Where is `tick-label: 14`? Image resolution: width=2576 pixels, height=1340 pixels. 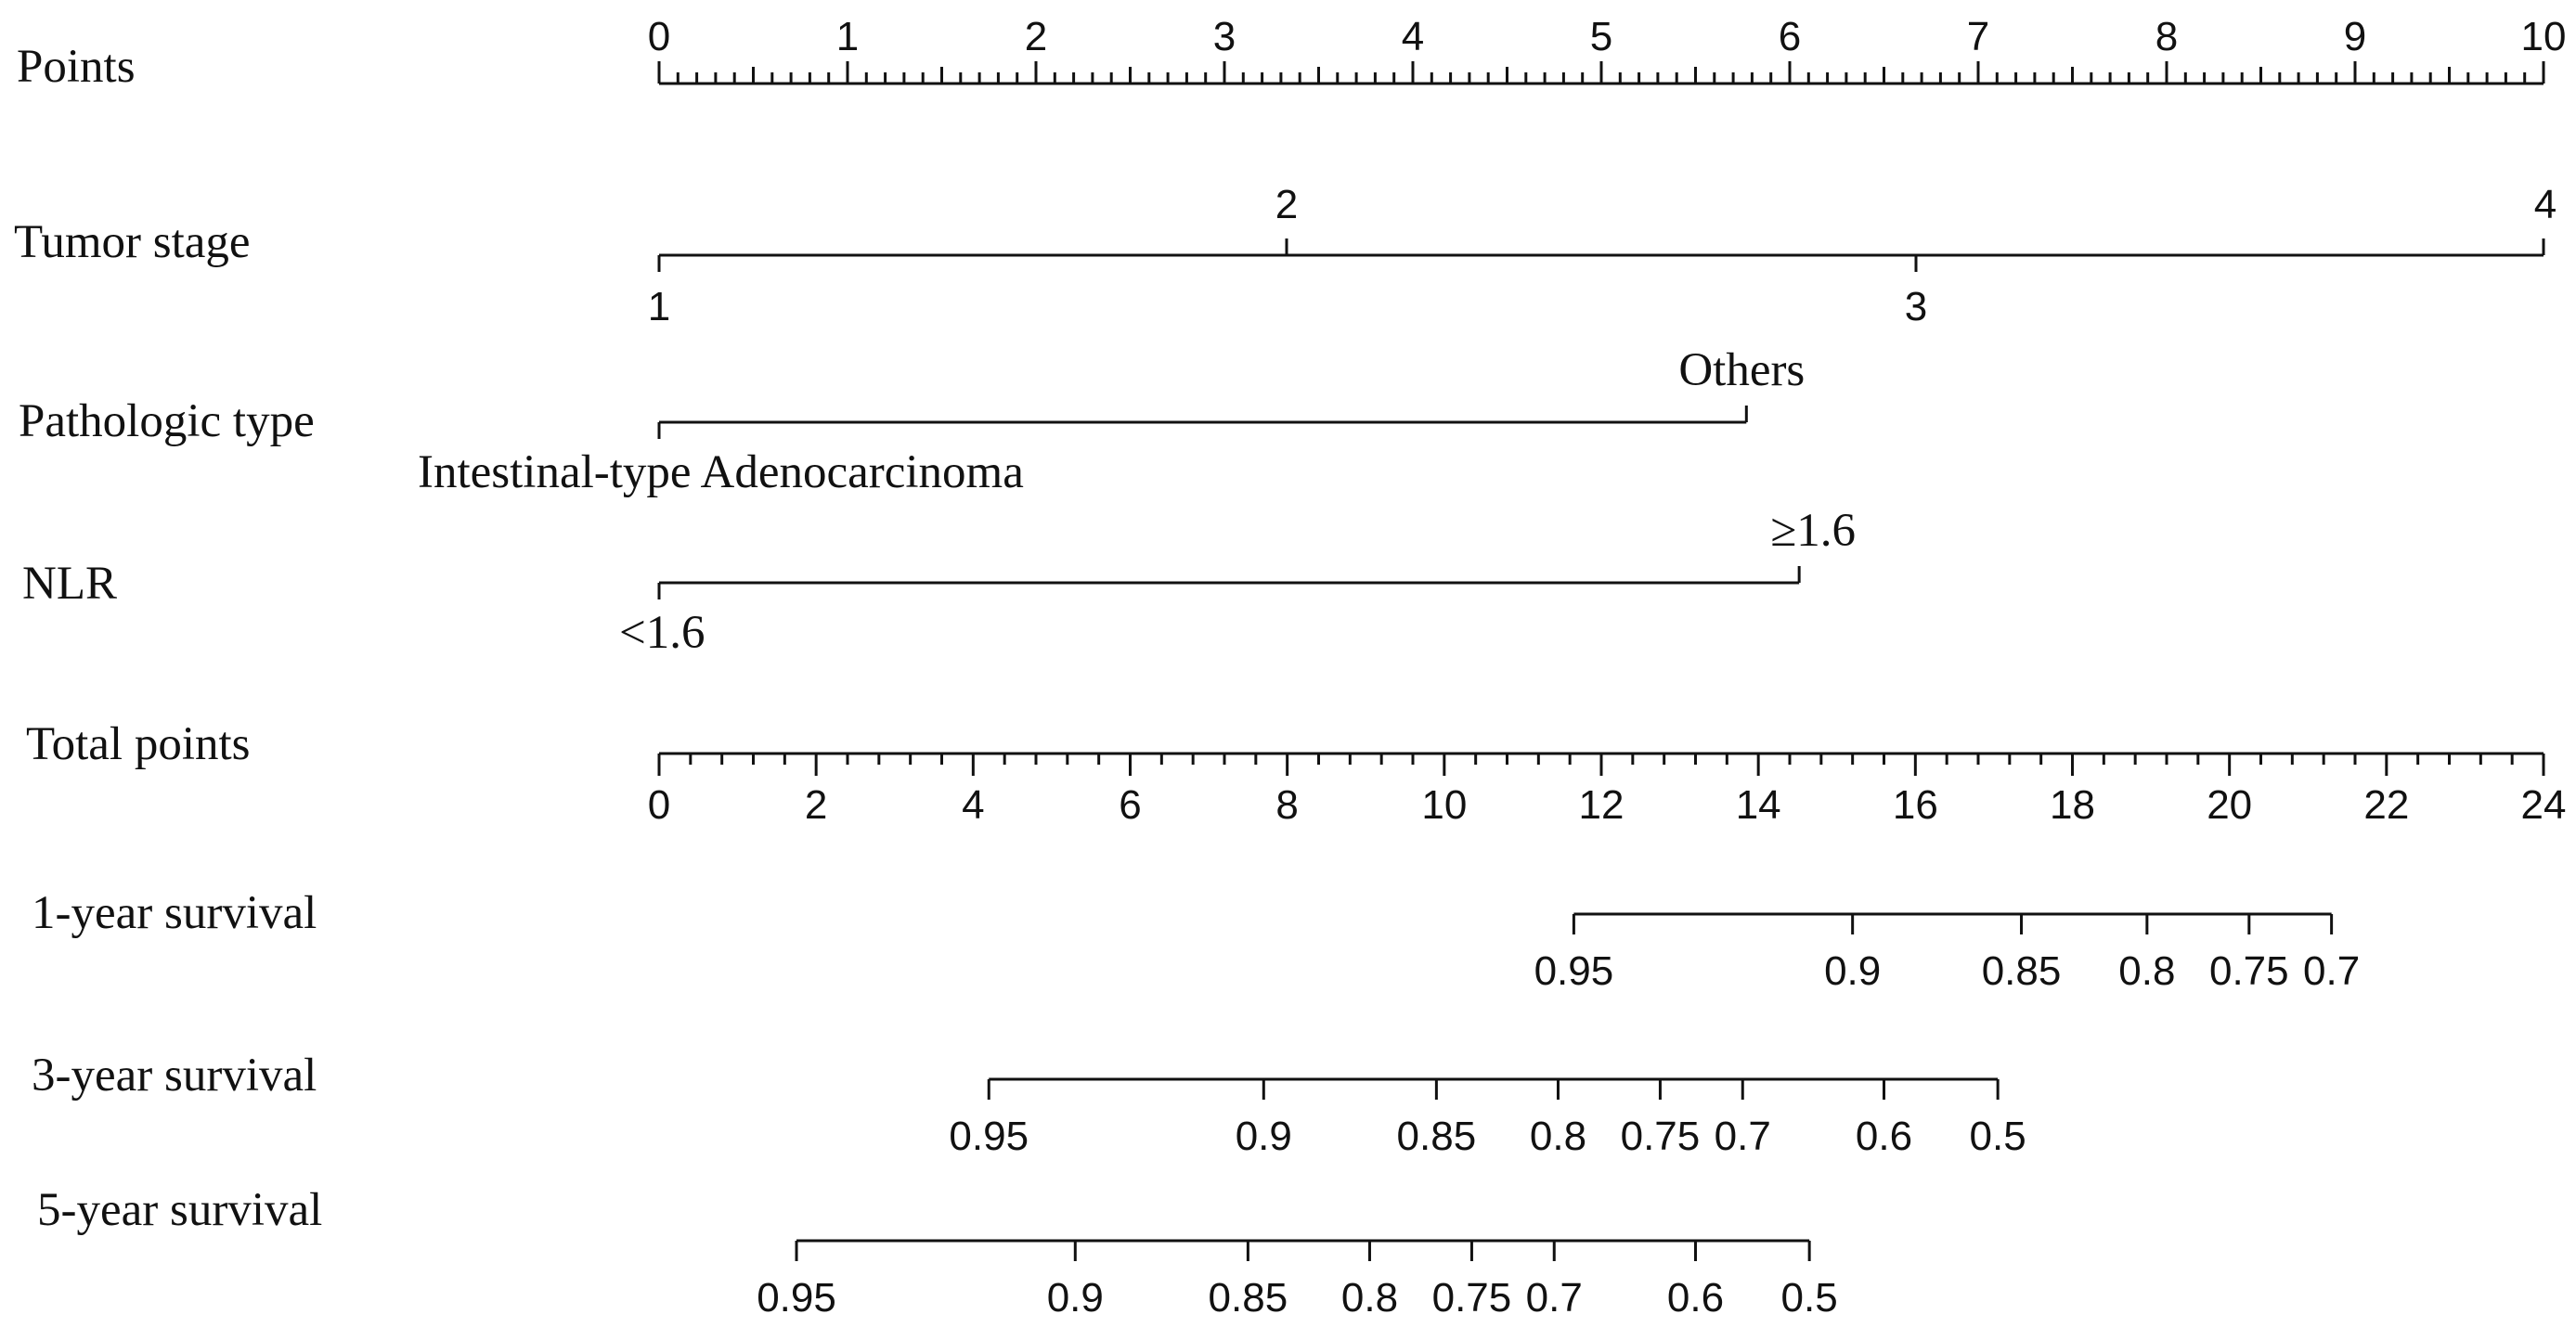 tick-label: 14 is located at coordinates (1758, 805).